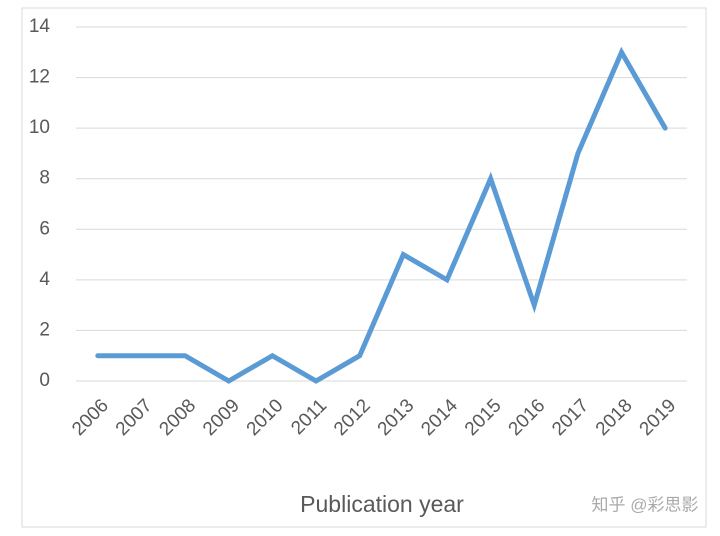  What do you see at coordinates (44, 329) in the screenshot?
I see `y-tick-label: 2` at bounding box center [44, 329].